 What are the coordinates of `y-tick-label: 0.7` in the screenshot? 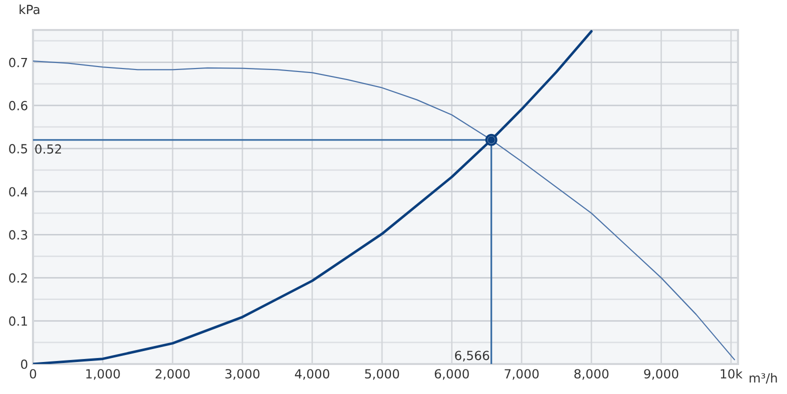 It's located at (18, 63).